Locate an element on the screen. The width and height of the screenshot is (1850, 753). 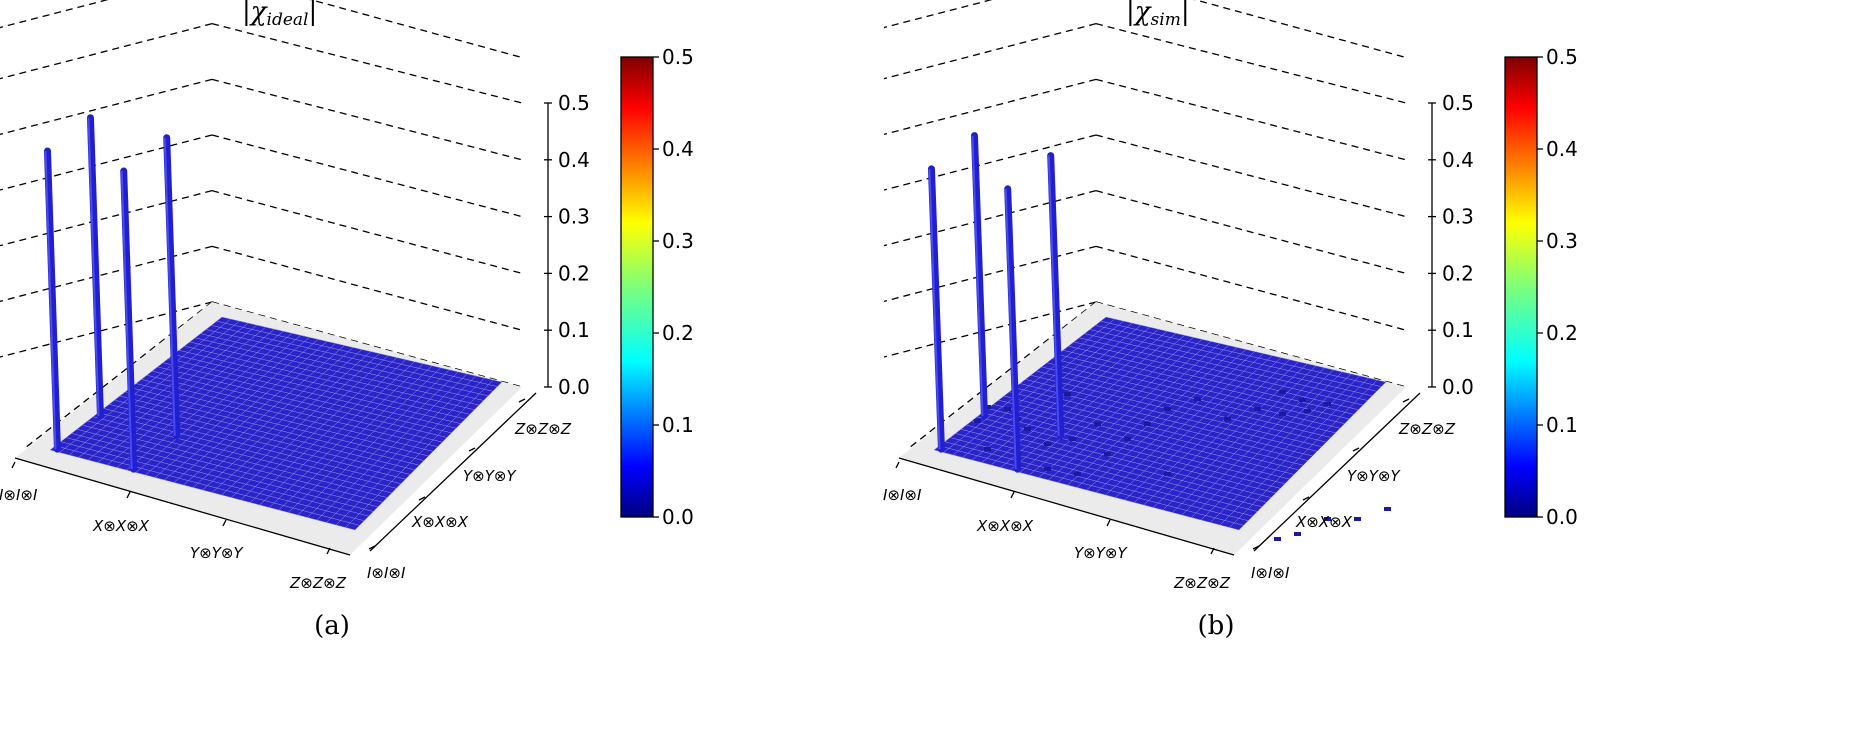
colorbar-tick-label: 0.2 is located at coordinates (1562, 333).